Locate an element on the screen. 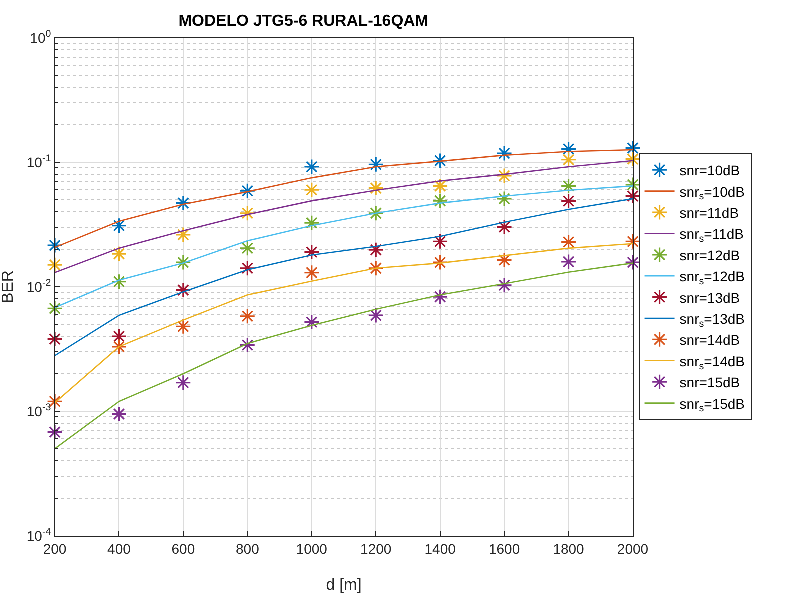 This screenshot has width=799, height=594. chart-title: MODELO JTG5-6 RURAL-16QAM is located at coordinates (303, 21).